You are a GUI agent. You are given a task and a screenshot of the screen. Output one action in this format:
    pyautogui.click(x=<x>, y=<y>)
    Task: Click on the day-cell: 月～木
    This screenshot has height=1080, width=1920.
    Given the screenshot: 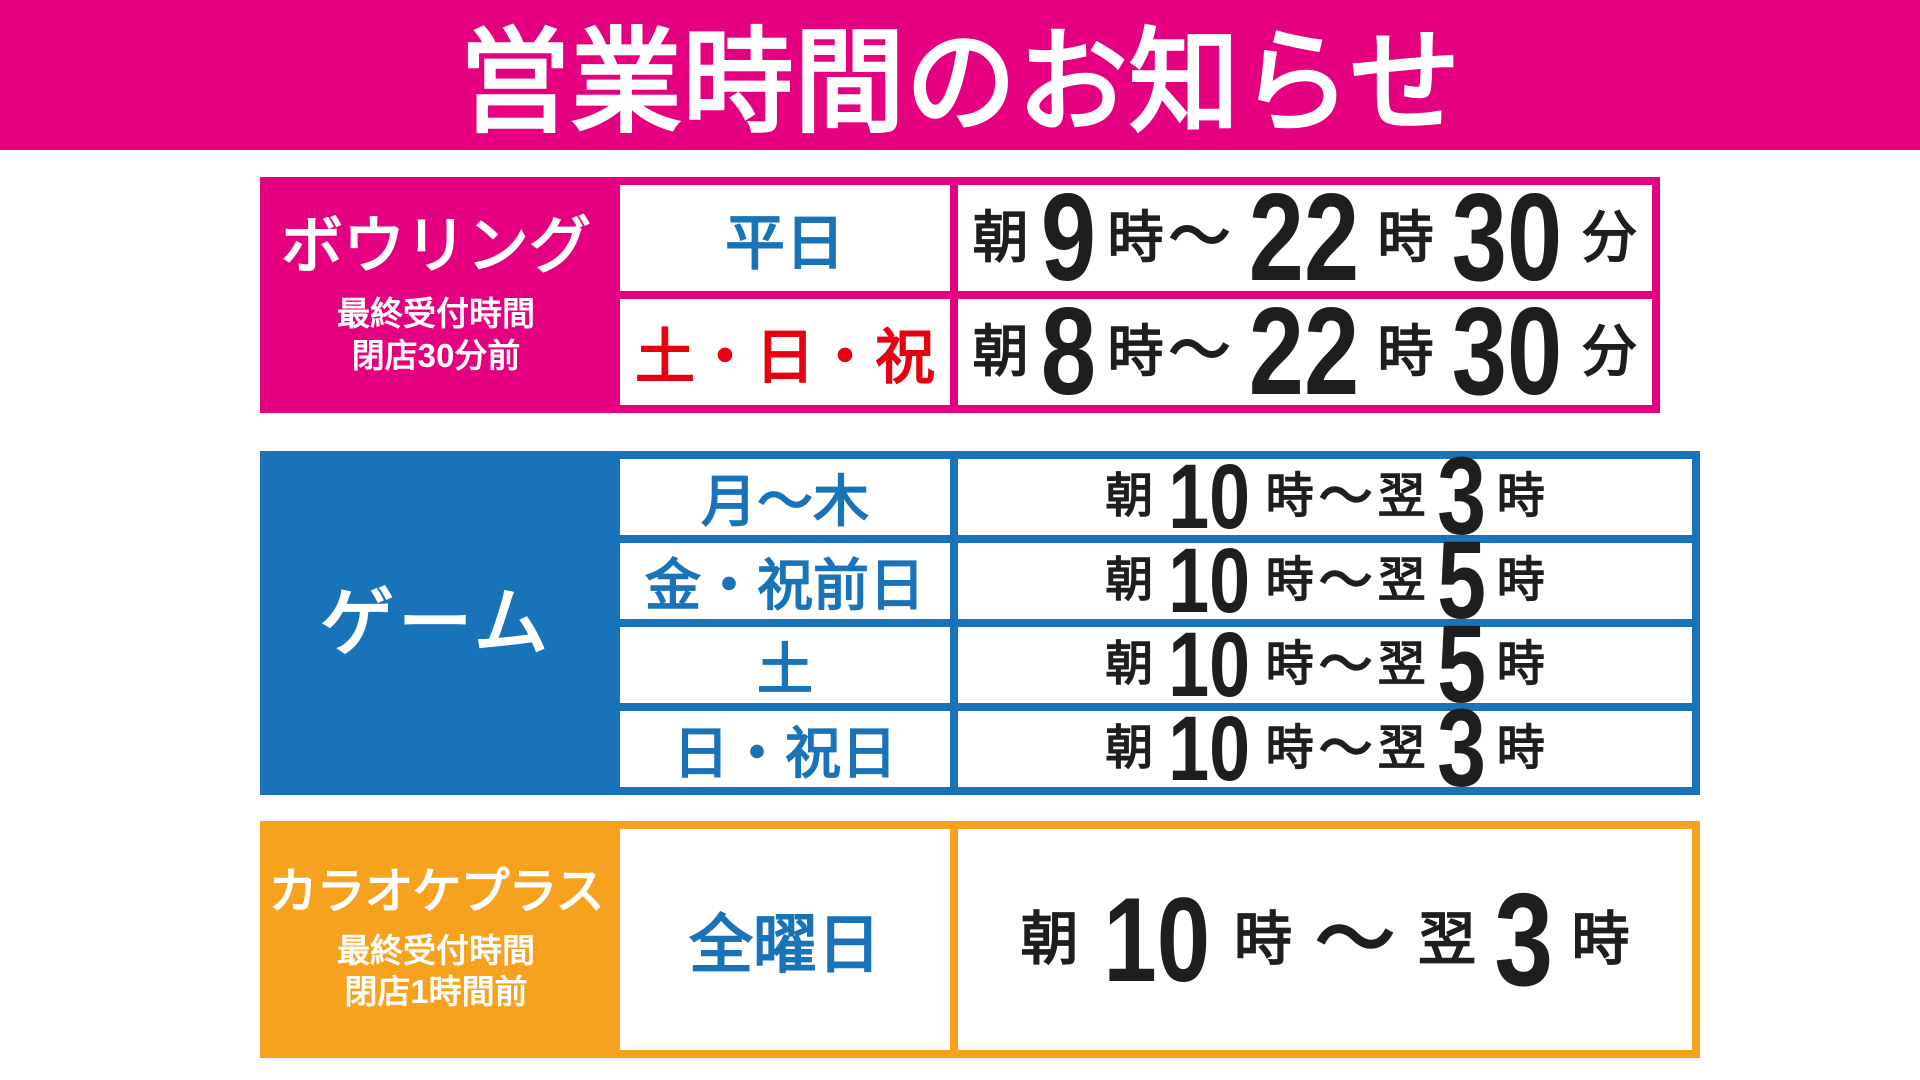 What is the action you would take?
    pyautogui.click(x=785, y=497)
    